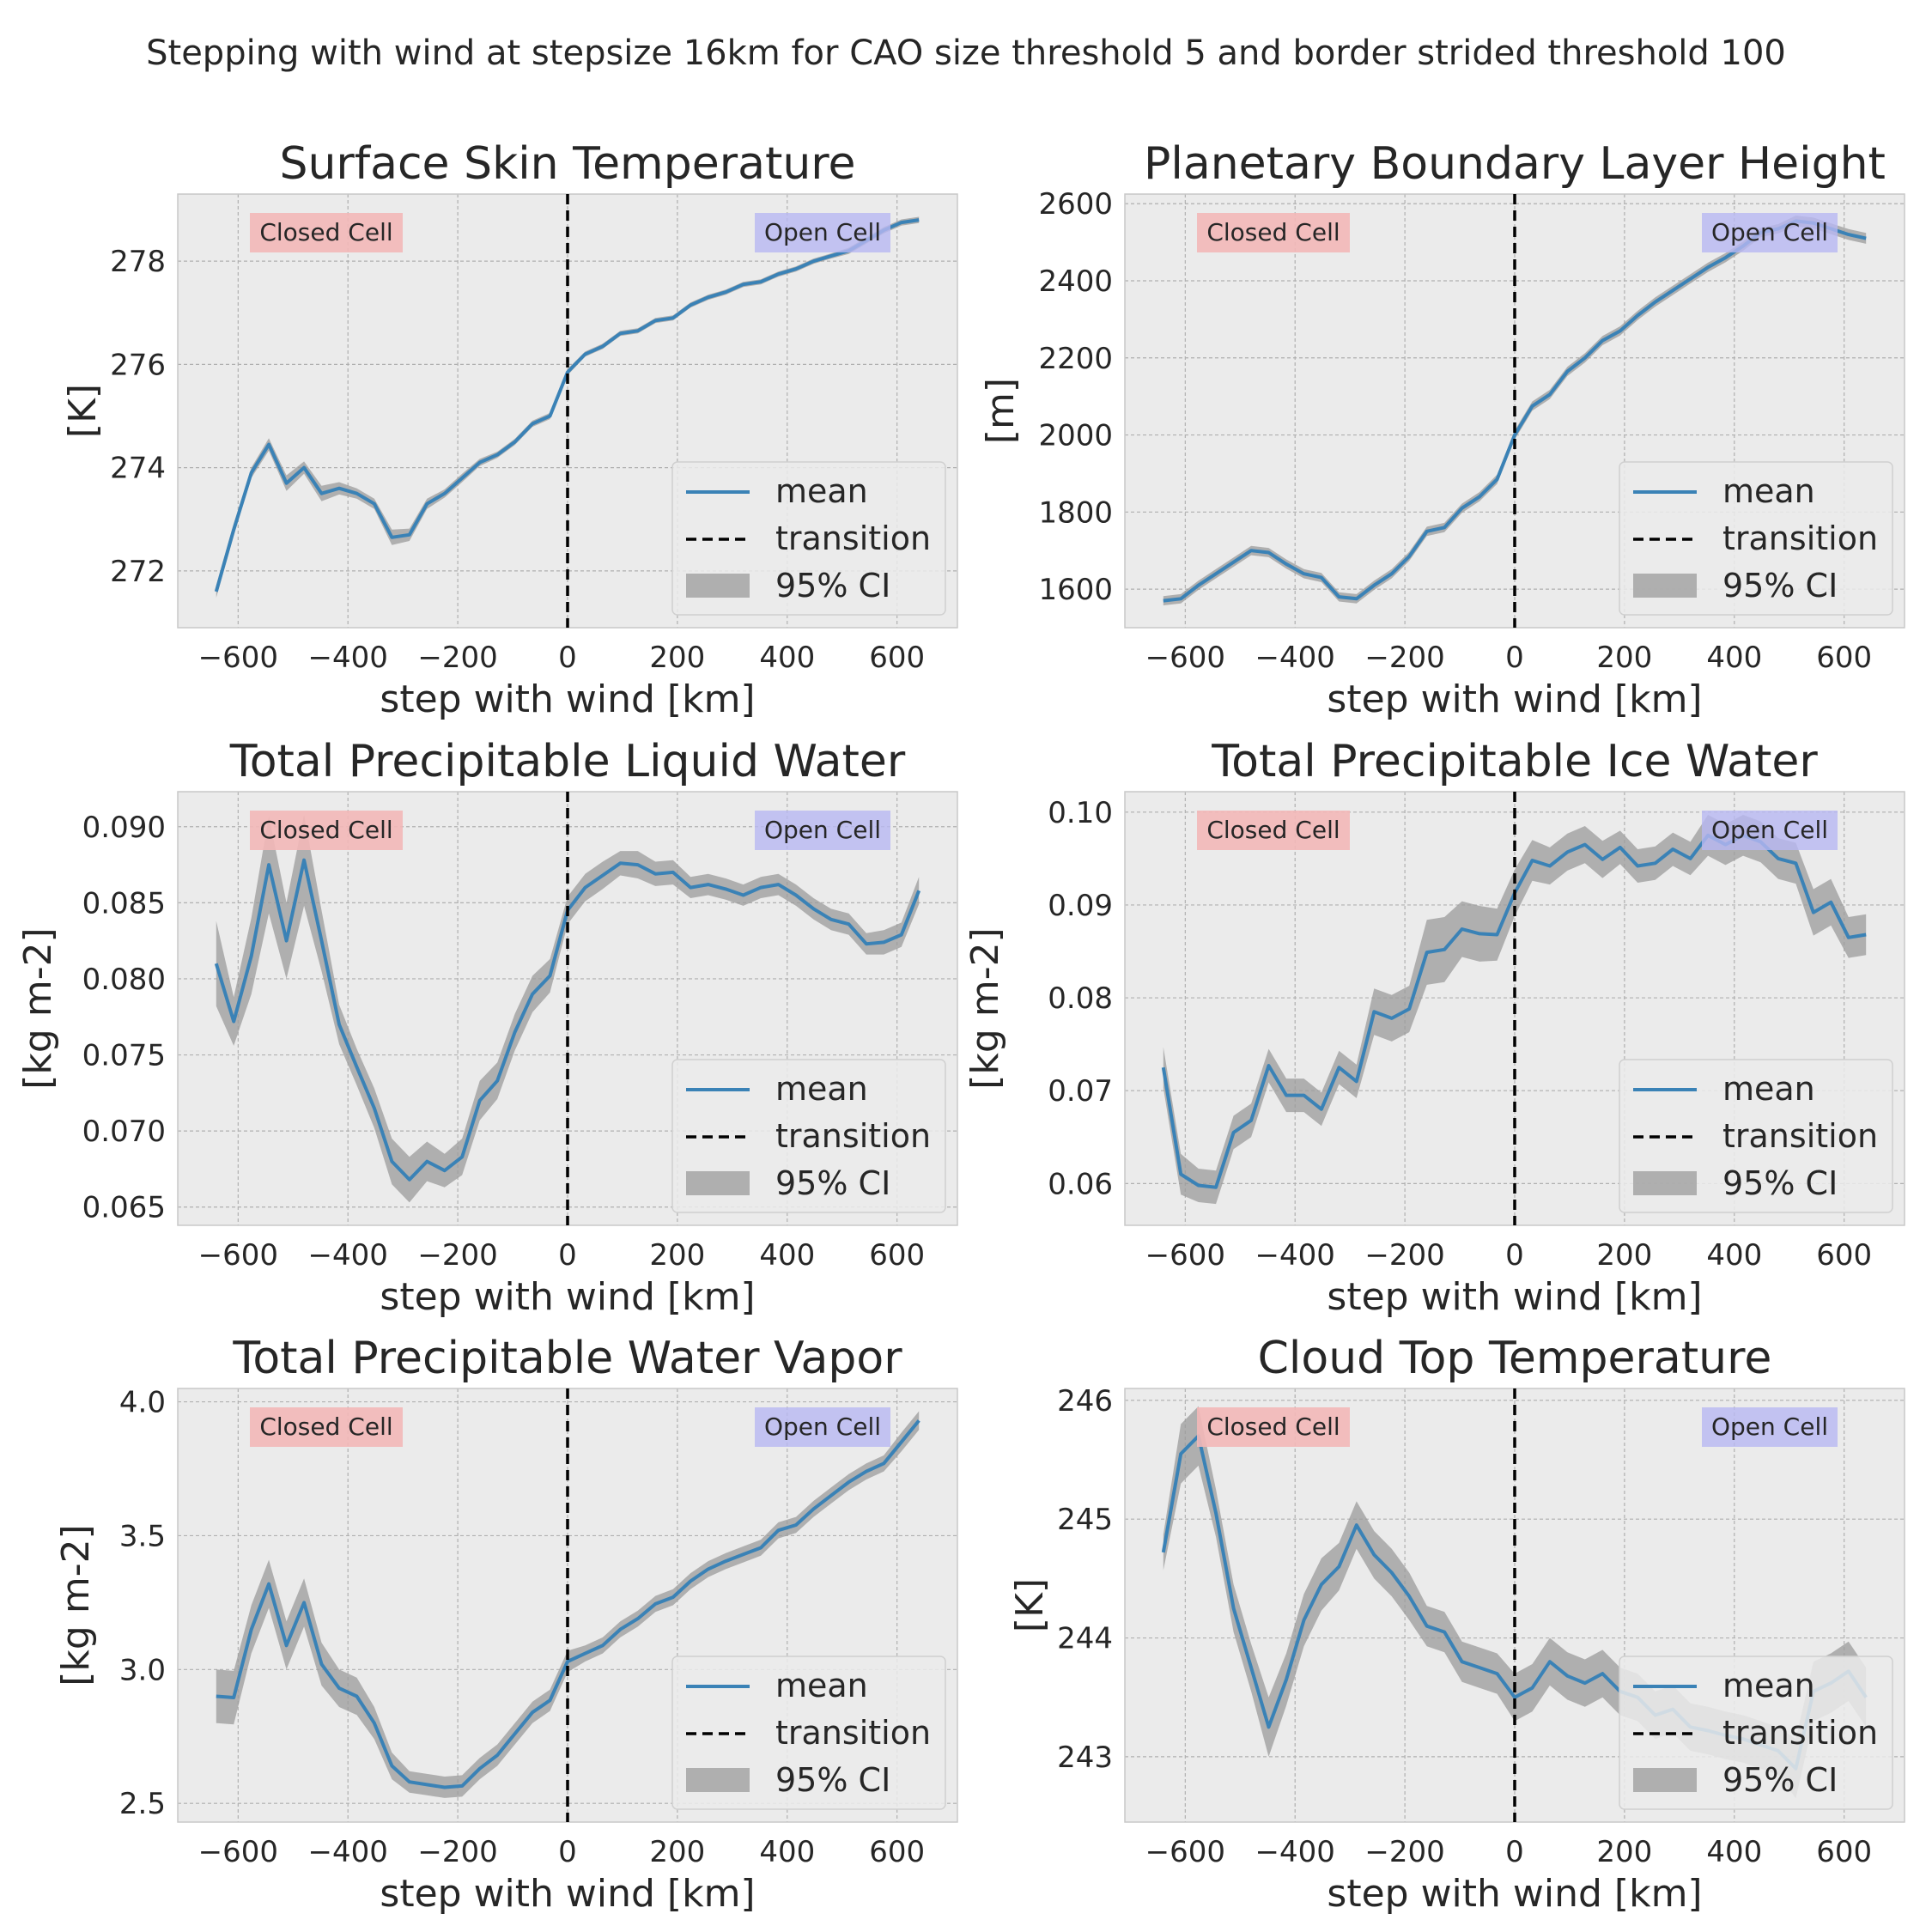  Describe the element at coordinates (1515, 410) in the screenshot. I see `ci-band` at that location.